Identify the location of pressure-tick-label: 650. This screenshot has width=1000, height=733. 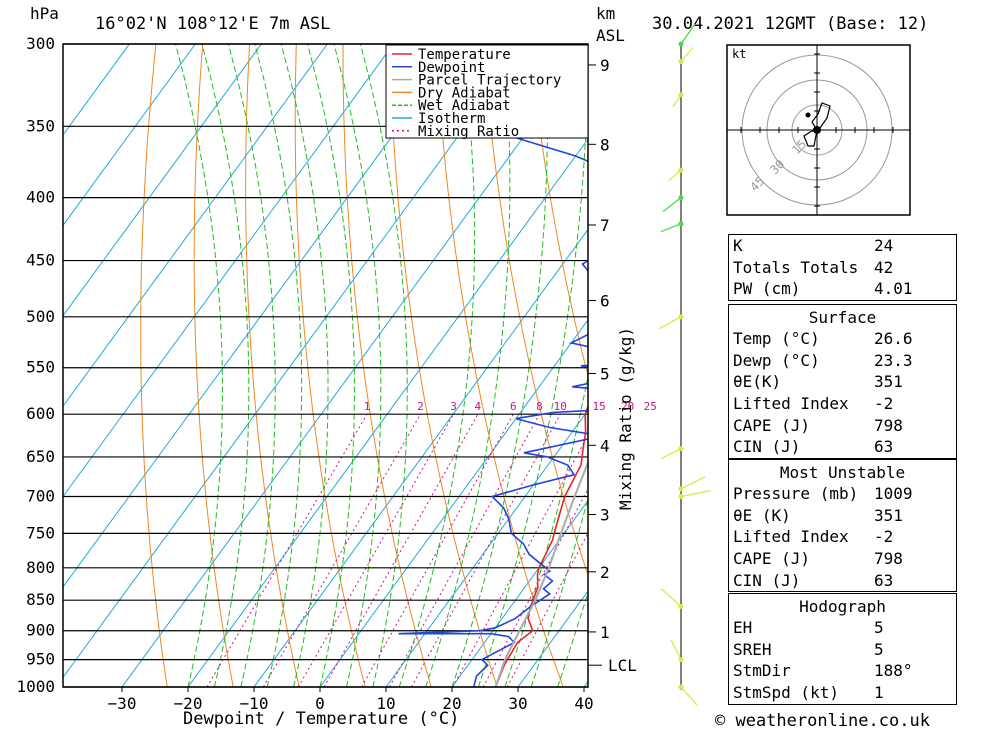
(40, 456).